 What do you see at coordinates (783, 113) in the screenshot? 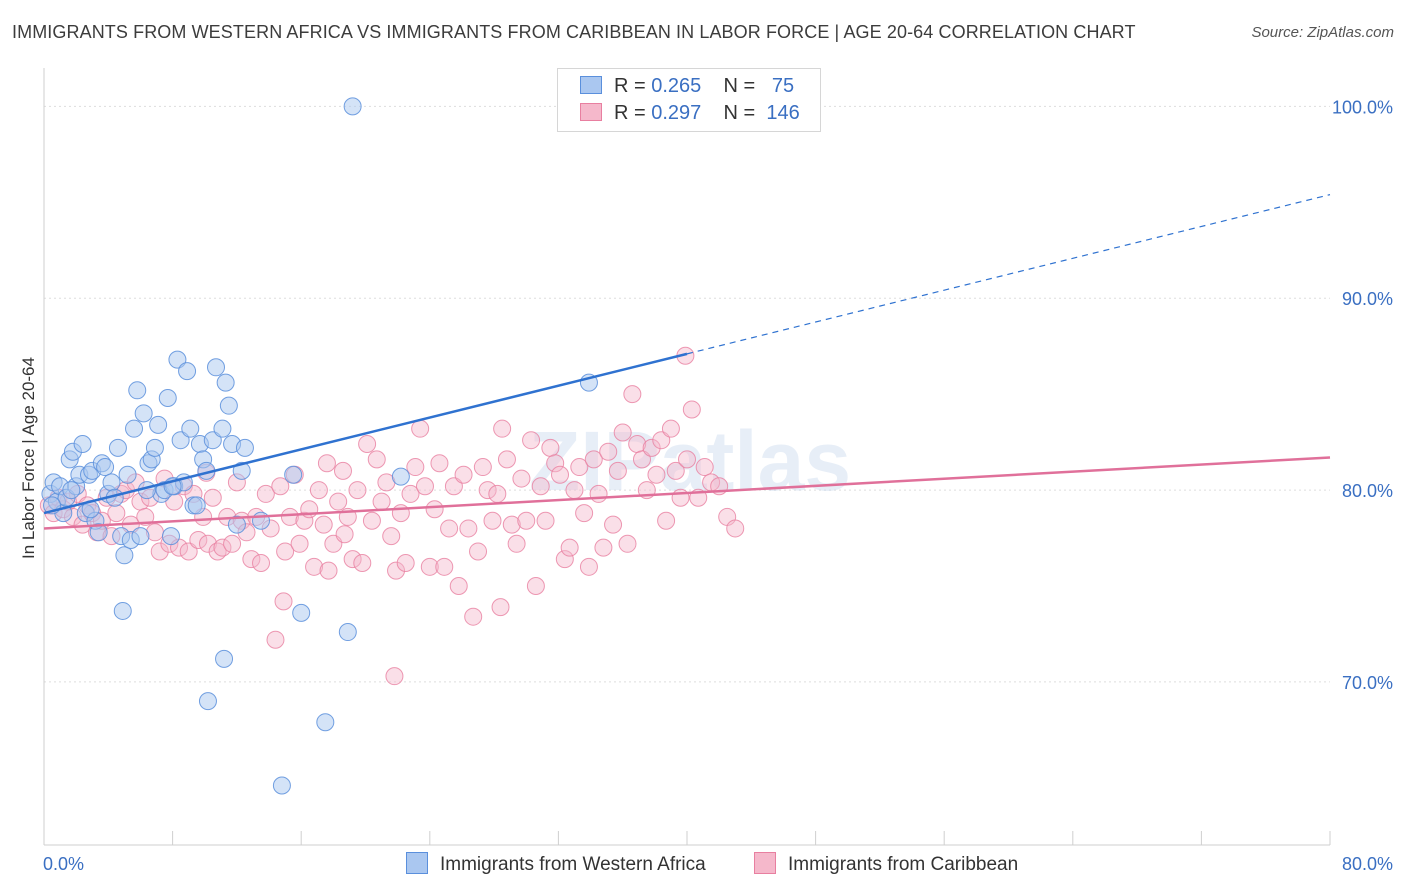
I see `n-value: 146` at bounding box center [783, 113].